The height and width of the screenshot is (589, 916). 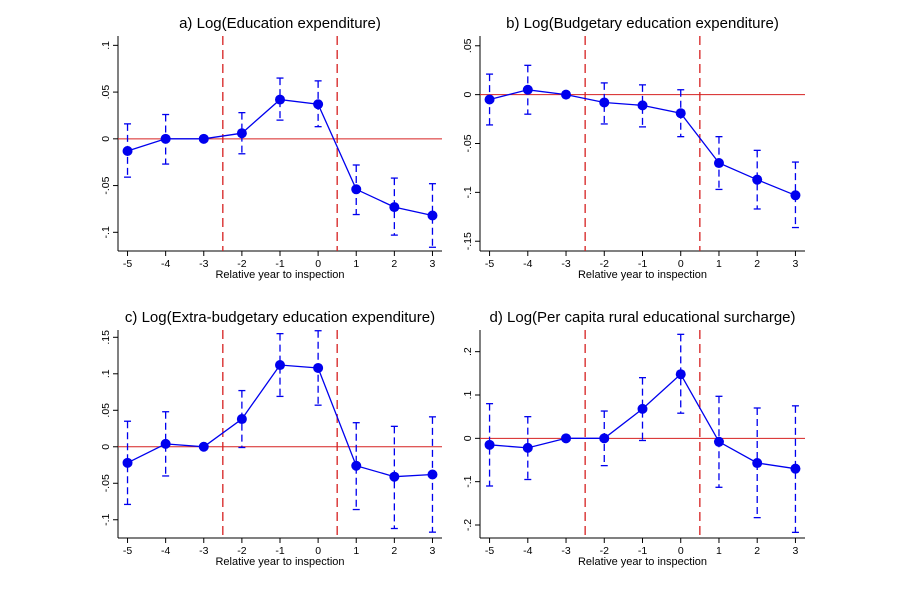 I want to click on y-tick-label: -.15, so click(x=468, y=241).